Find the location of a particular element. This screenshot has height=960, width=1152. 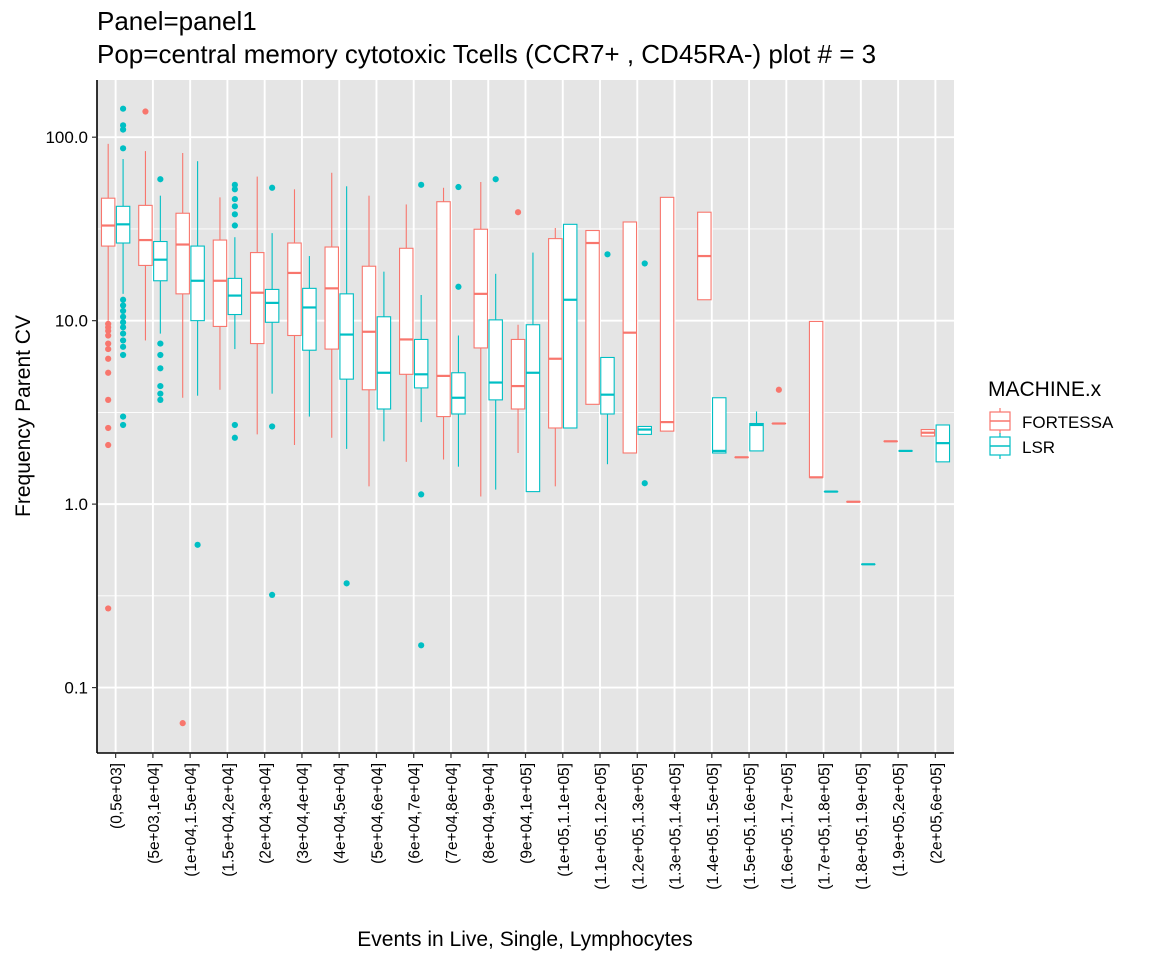

legend-label-fortessa: FORTESSA is located at coordinates (1068, 422).